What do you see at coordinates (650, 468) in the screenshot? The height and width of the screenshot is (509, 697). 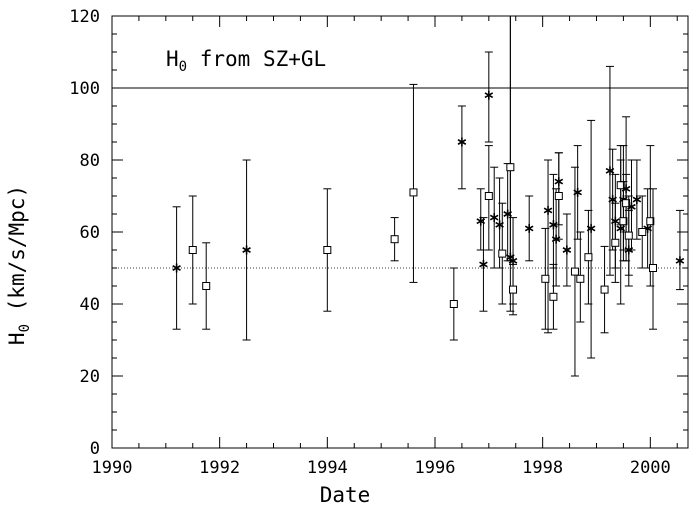 I see `x-tick-label: 2000` at bounding box center [650, 468].